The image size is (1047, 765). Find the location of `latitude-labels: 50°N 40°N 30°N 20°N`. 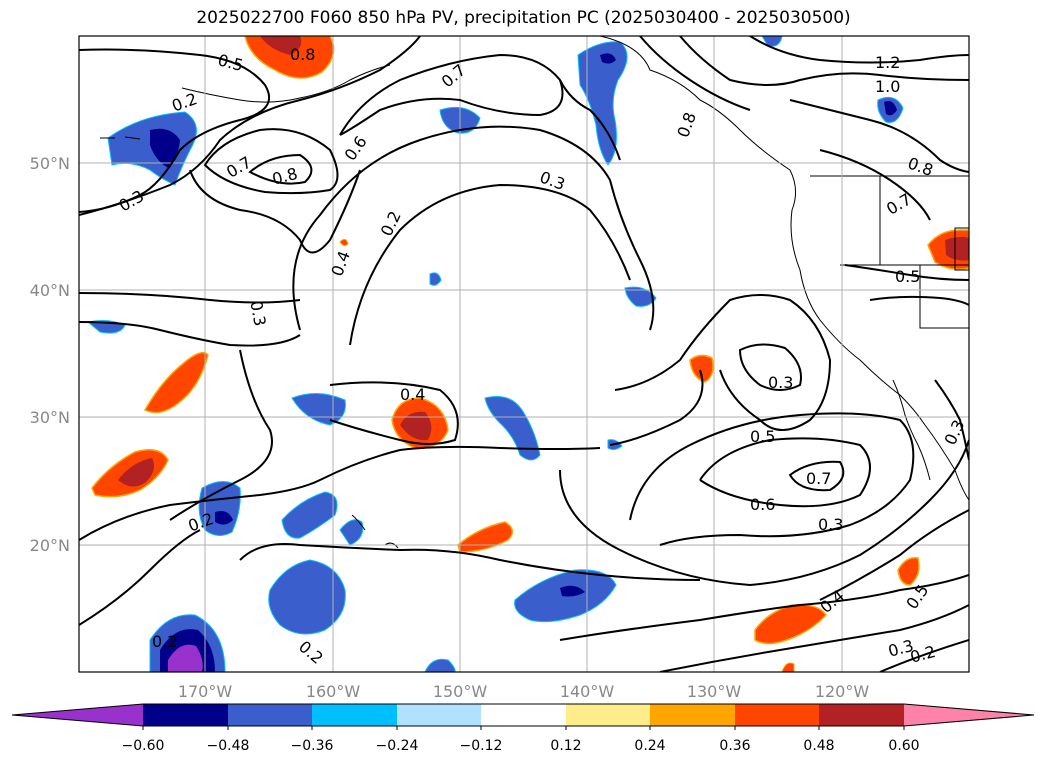

latitude-labels: 50°N 40°N 30°N 20°N is located at coordinates (50, 354).